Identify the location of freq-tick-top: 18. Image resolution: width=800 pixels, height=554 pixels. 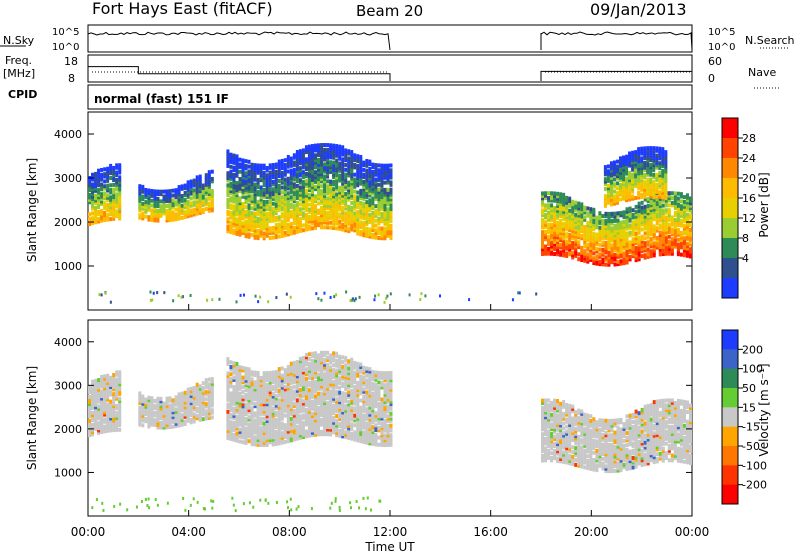
(71, 61).